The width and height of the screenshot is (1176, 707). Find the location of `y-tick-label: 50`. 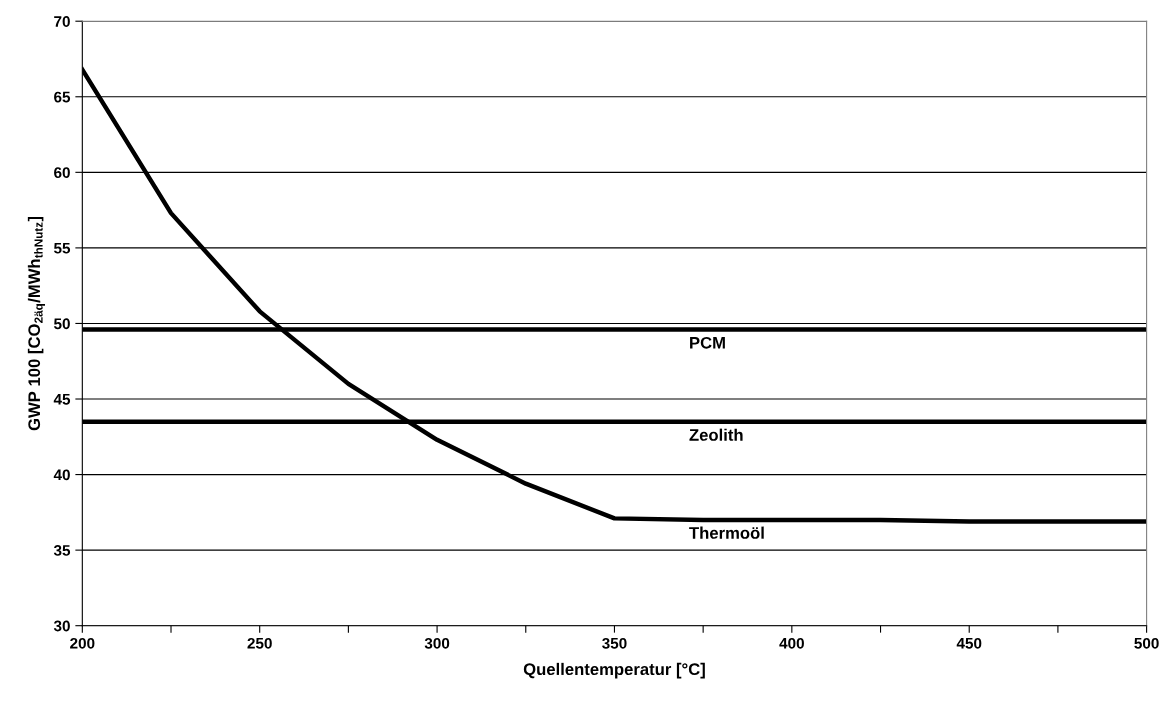

y-tick-label: 50 is located at coordinates (61, 324).